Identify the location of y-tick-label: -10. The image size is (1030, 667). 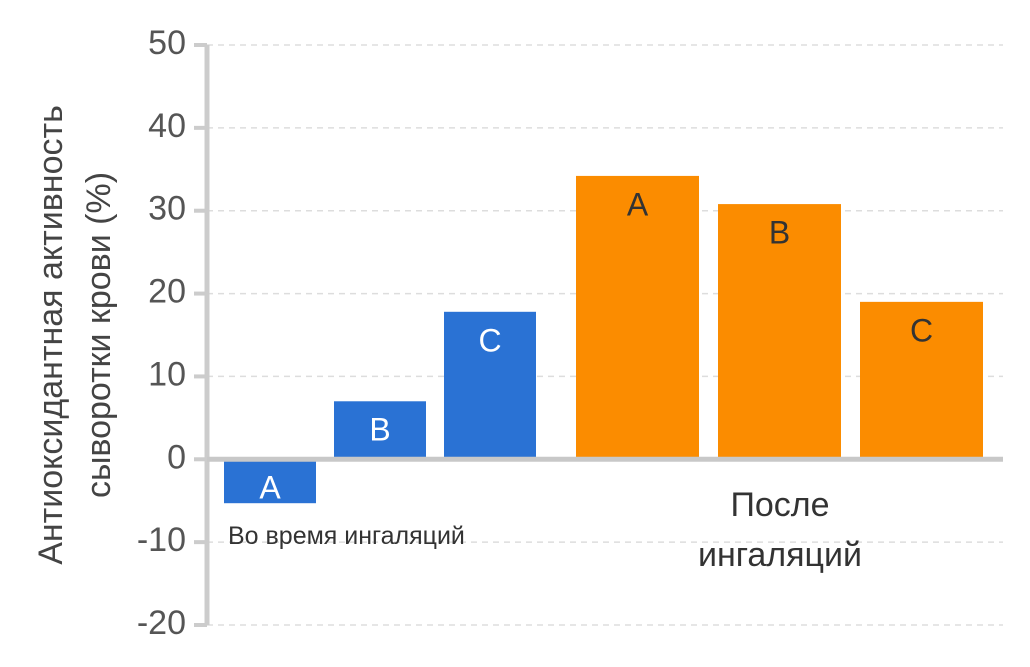
(161, 540).